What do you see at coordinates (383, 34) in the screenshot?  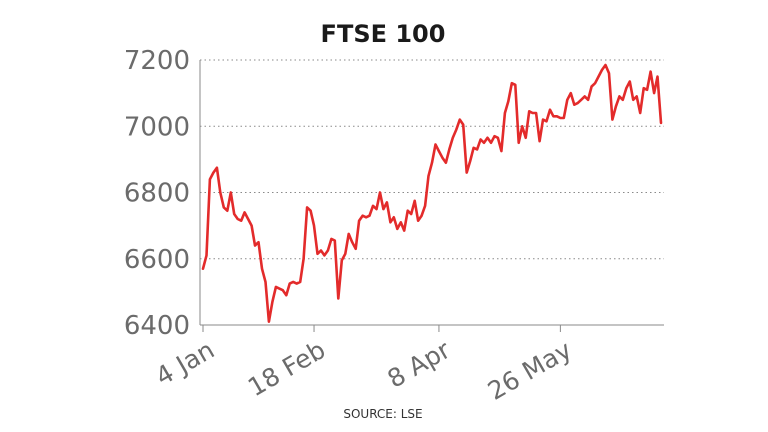 I see `chart-title: FTSE 100` at bounding box center [383, 34].